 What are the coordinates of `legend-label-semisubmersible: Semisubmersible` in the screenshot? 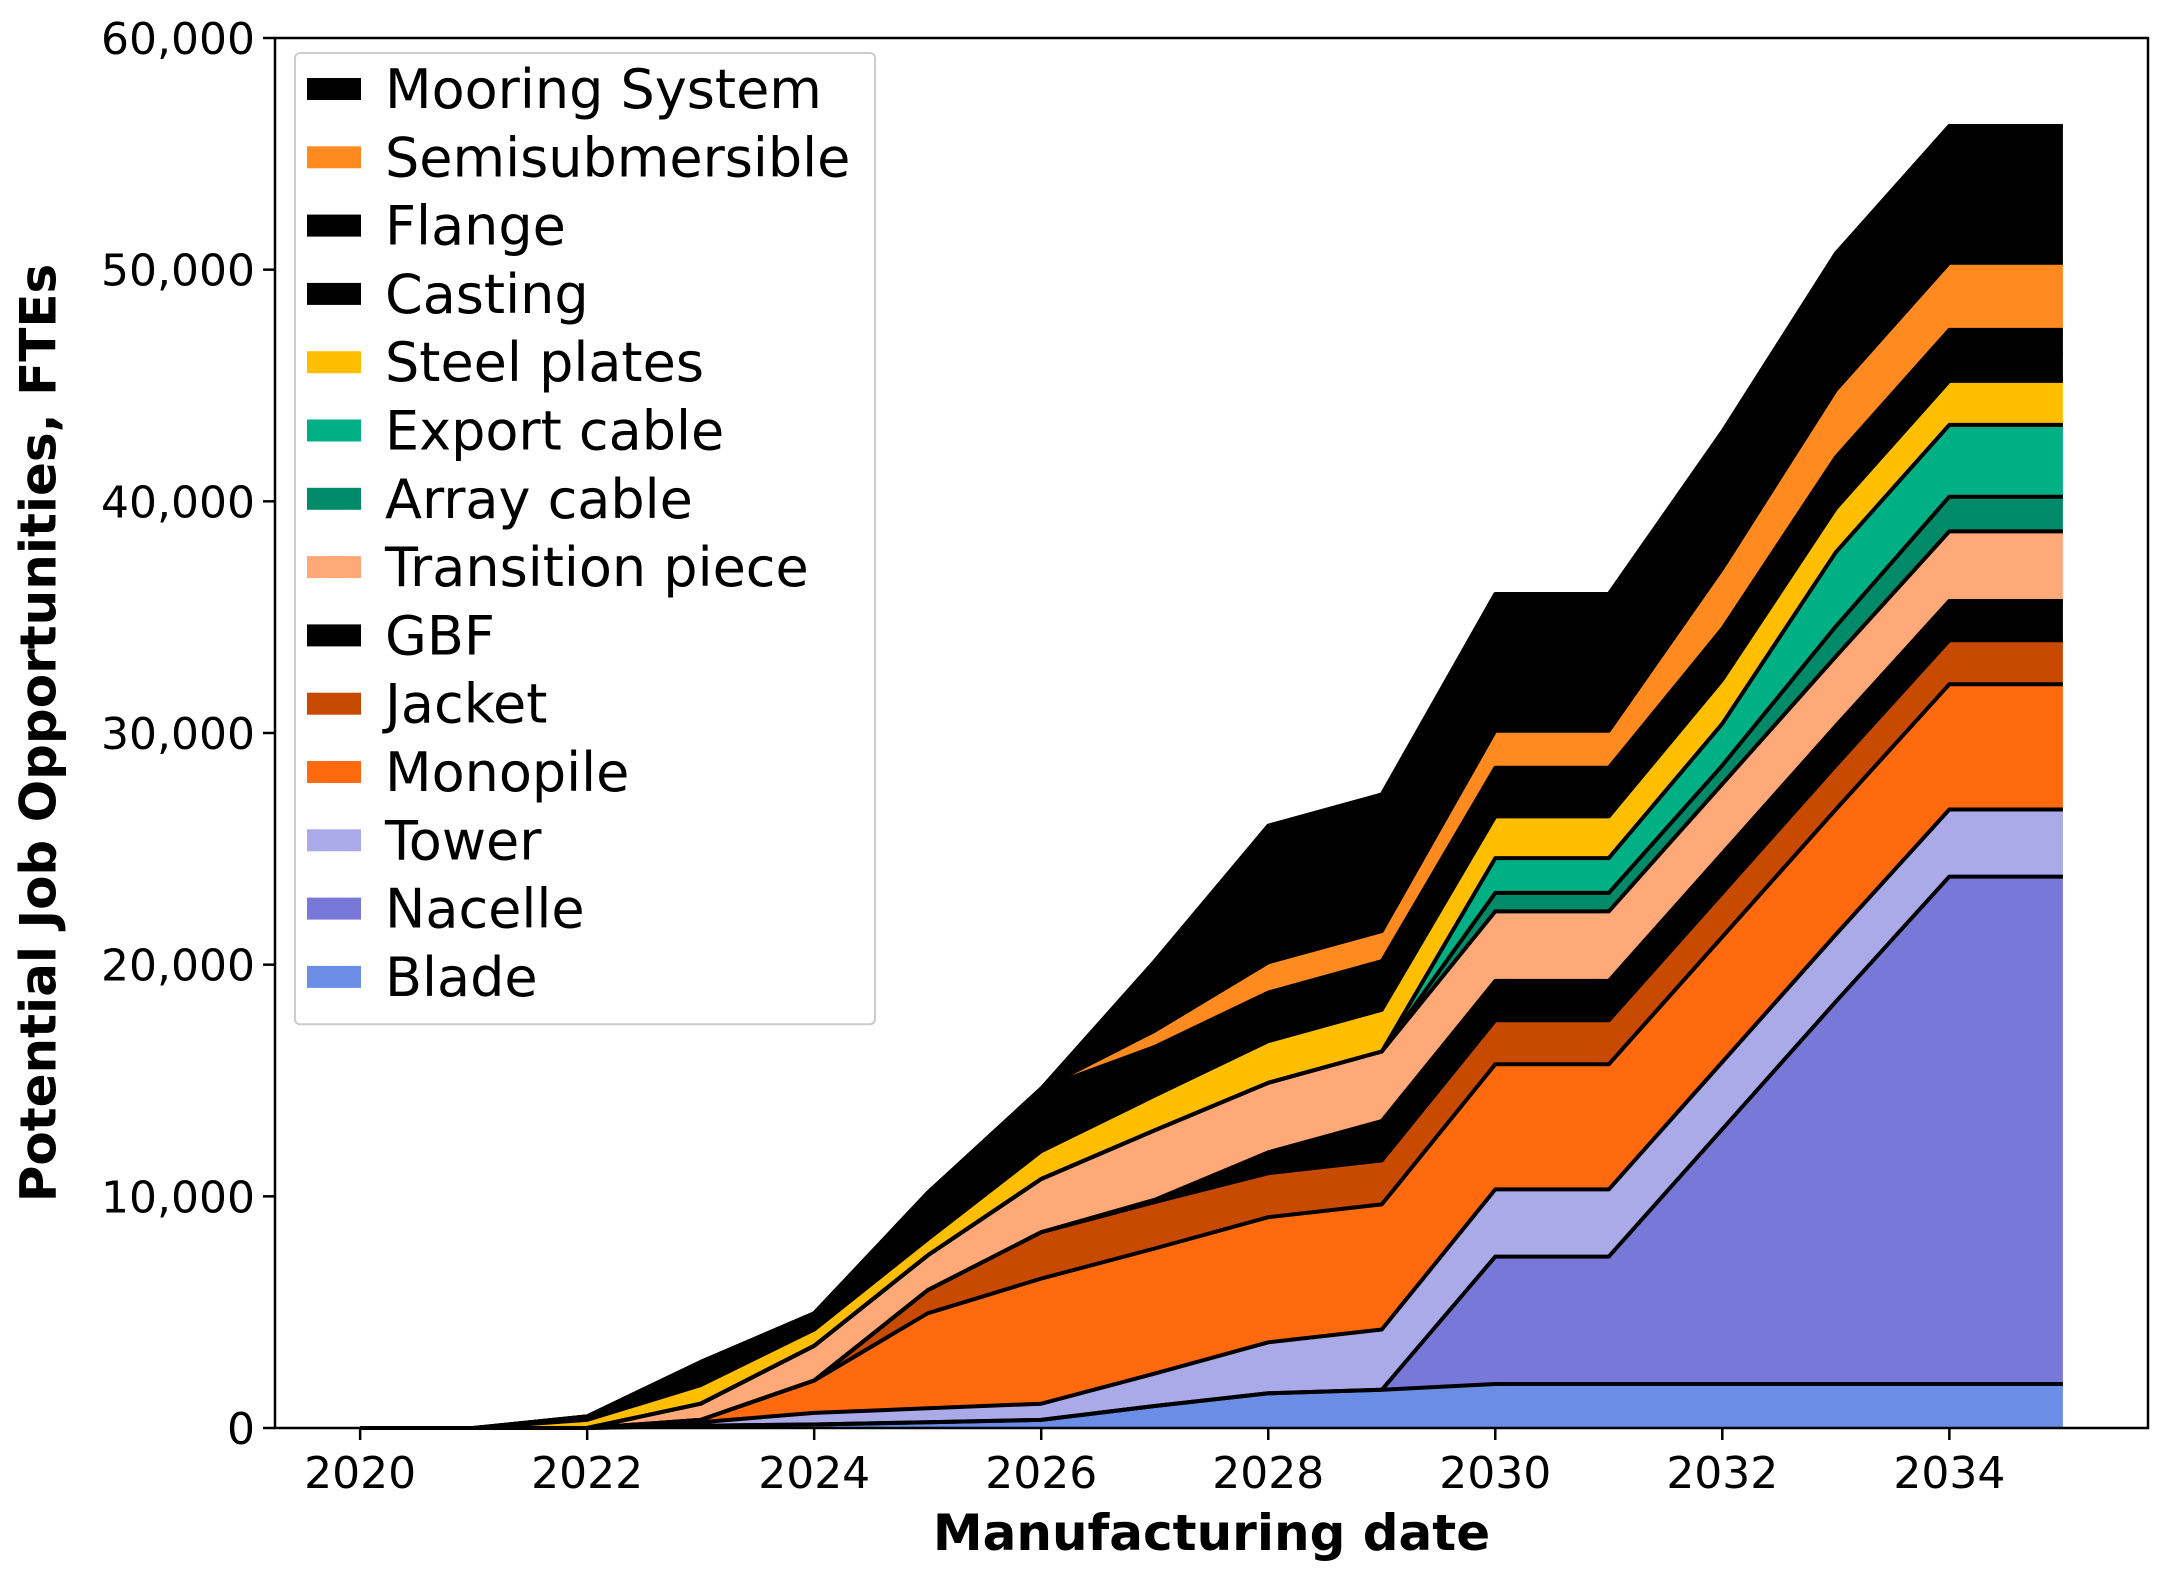 It's located at (617, 157).